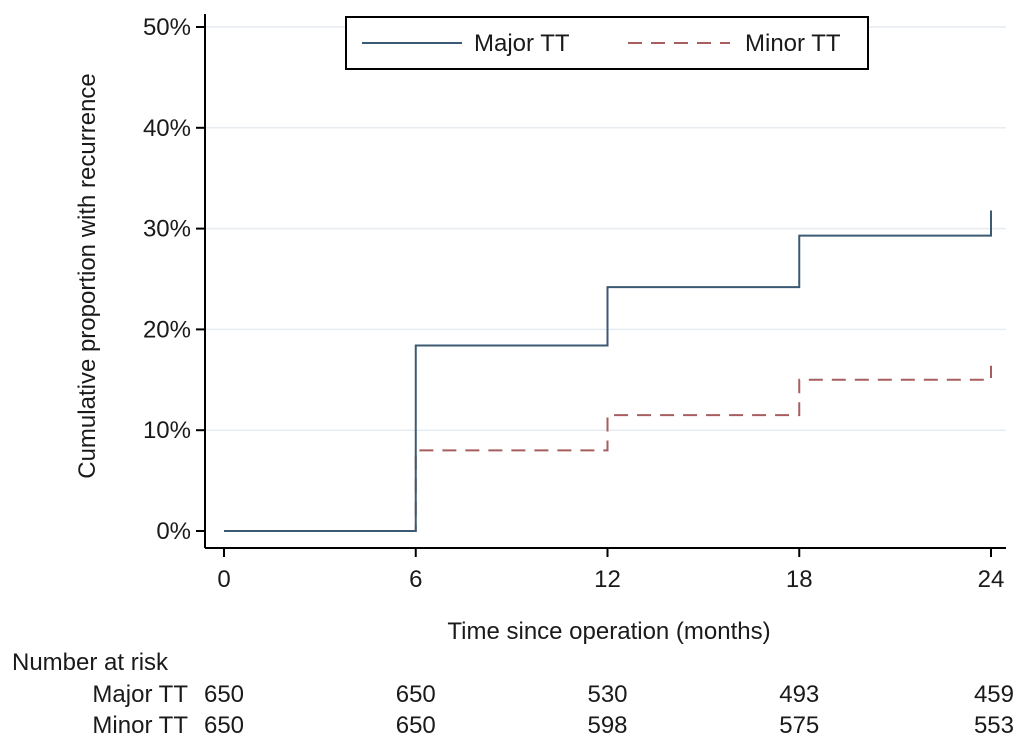 Image resolution: width=1020 pixels, height=742 pixels. What do you see at coordinates (167, 229) in the screenshot?
I see `y-tick-label-3: 30%` at bounding box center [167, 229].